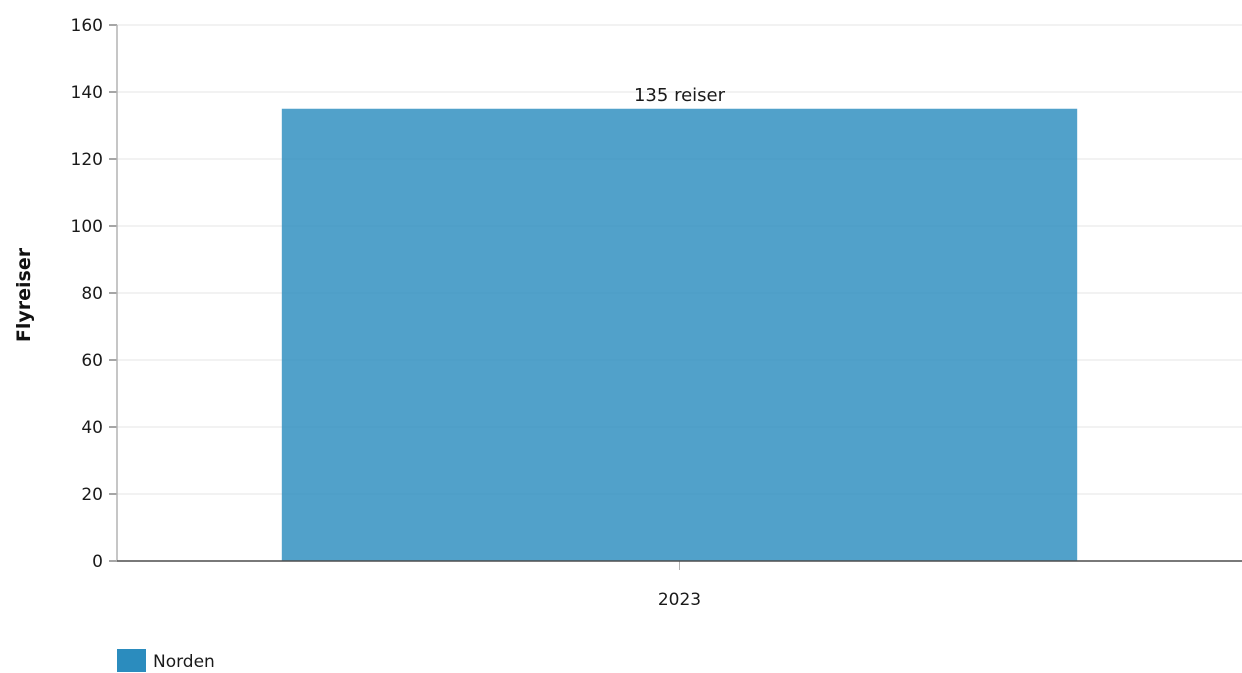 The image size is (1242, 673). What do you see at coordinates (92, 294) in the screenshot?
I see `y-tick-label-80: 80` at bounding box center [92, 294].